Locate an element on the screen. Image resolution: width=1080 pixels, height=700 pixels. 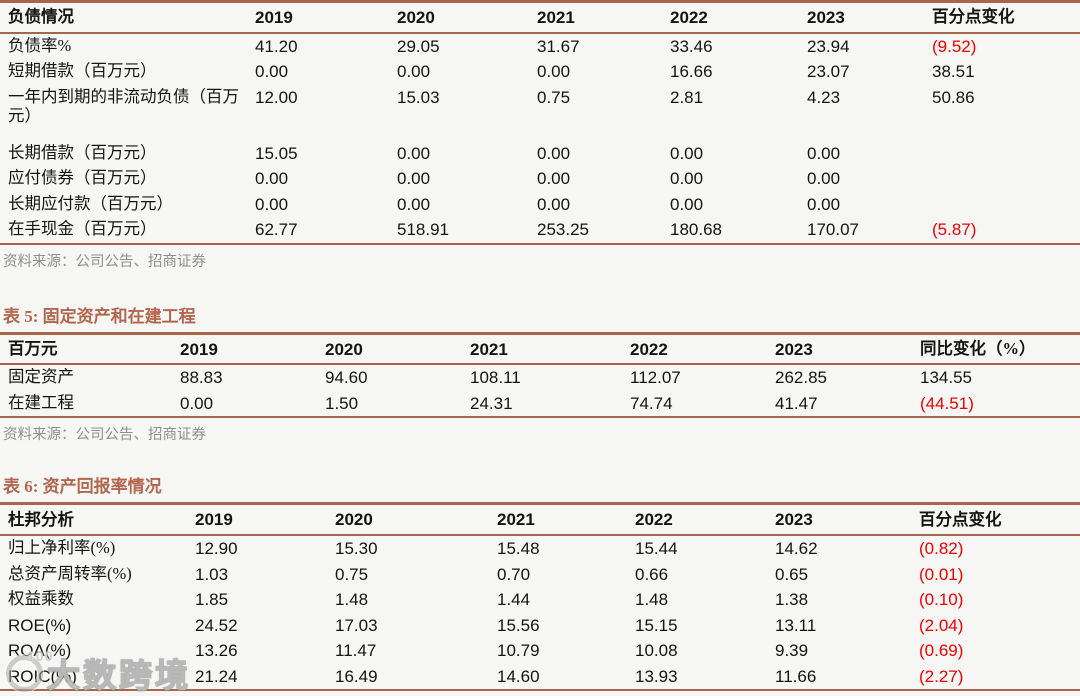
row-label: ROA(%) is located at coordinates (40, 651).